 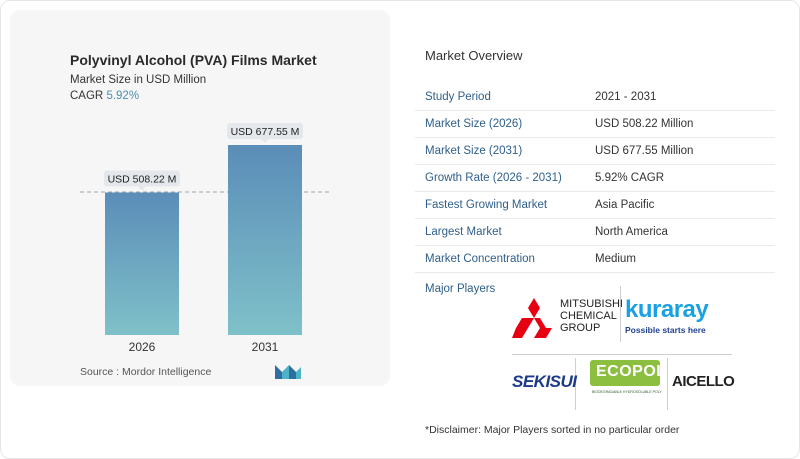 I want to click on market-overview-title: Market Overview, so click(x=474, y=55).